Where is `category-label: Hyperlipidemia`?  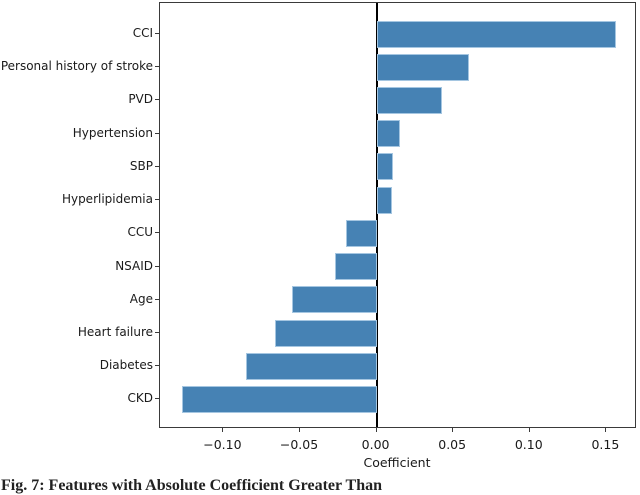 category-label: Hyperlipidemia is located at coordinates (107, 199).